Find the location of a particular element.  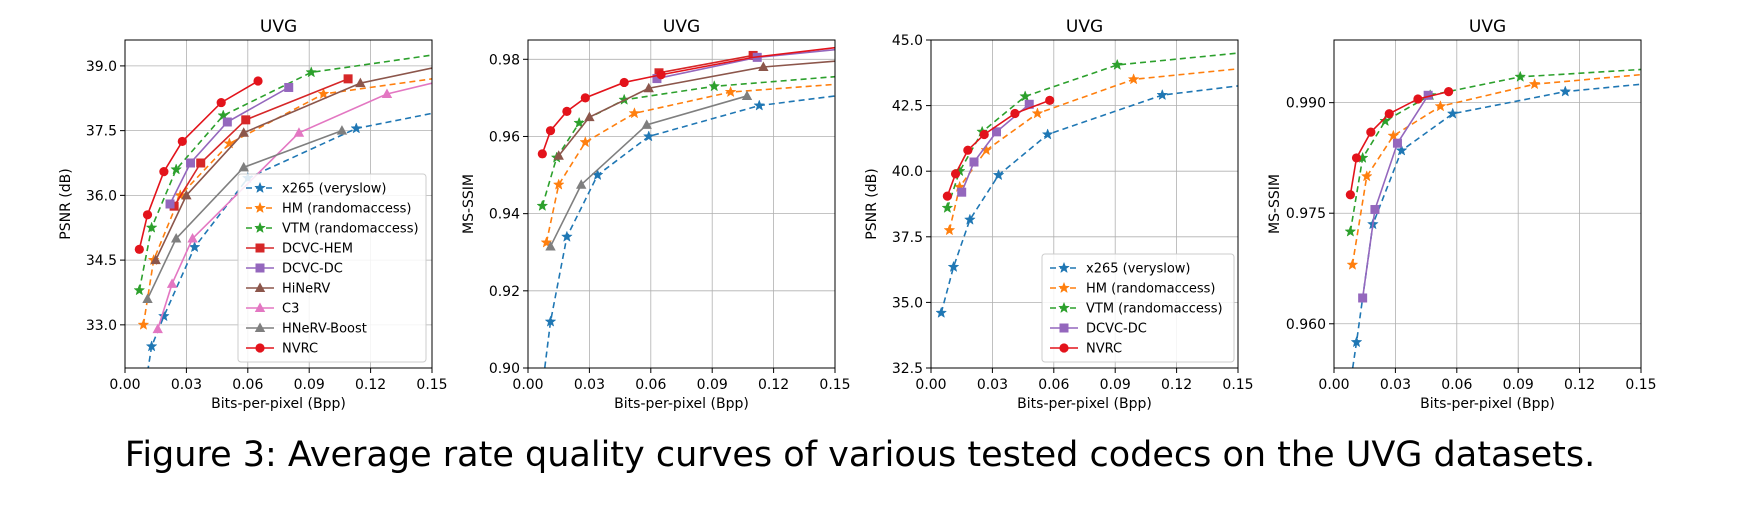

legend-entry-hnerv-boost: HNeRV-Boost is located at coordinates (324, 329).